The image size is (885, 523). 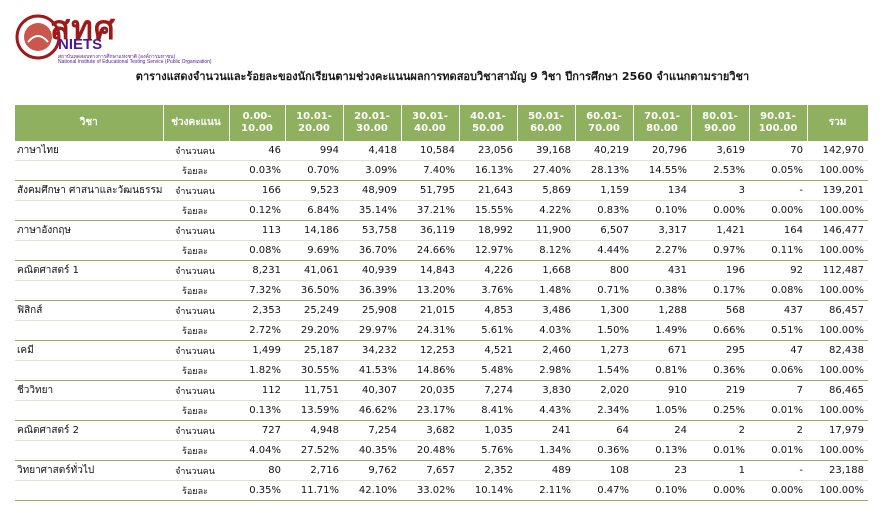 What do you see at coordinates (314, 230) in the screenshot?
I see `count-cell: 14,186` at bounding box center [314, 230].